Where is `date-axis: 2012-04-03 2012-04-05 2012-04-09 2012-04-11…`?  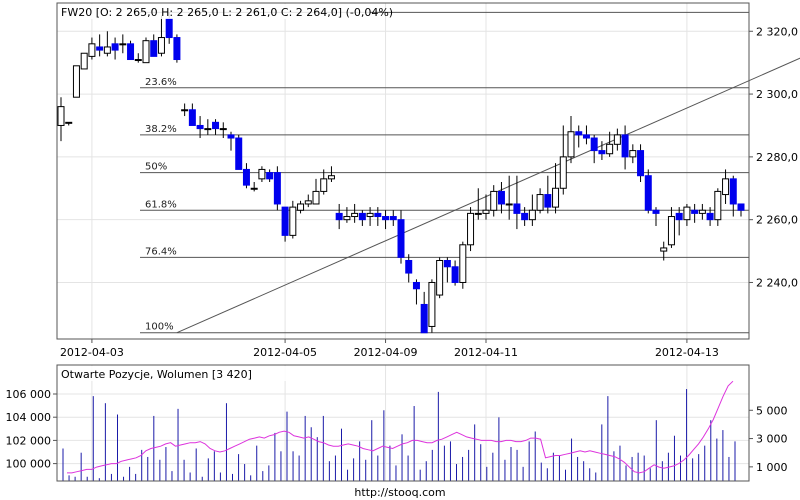
date-axis: 2012-04-03 2012-04-05 2012-04-09 2012-04-11… is located at coordinates (389, 349).